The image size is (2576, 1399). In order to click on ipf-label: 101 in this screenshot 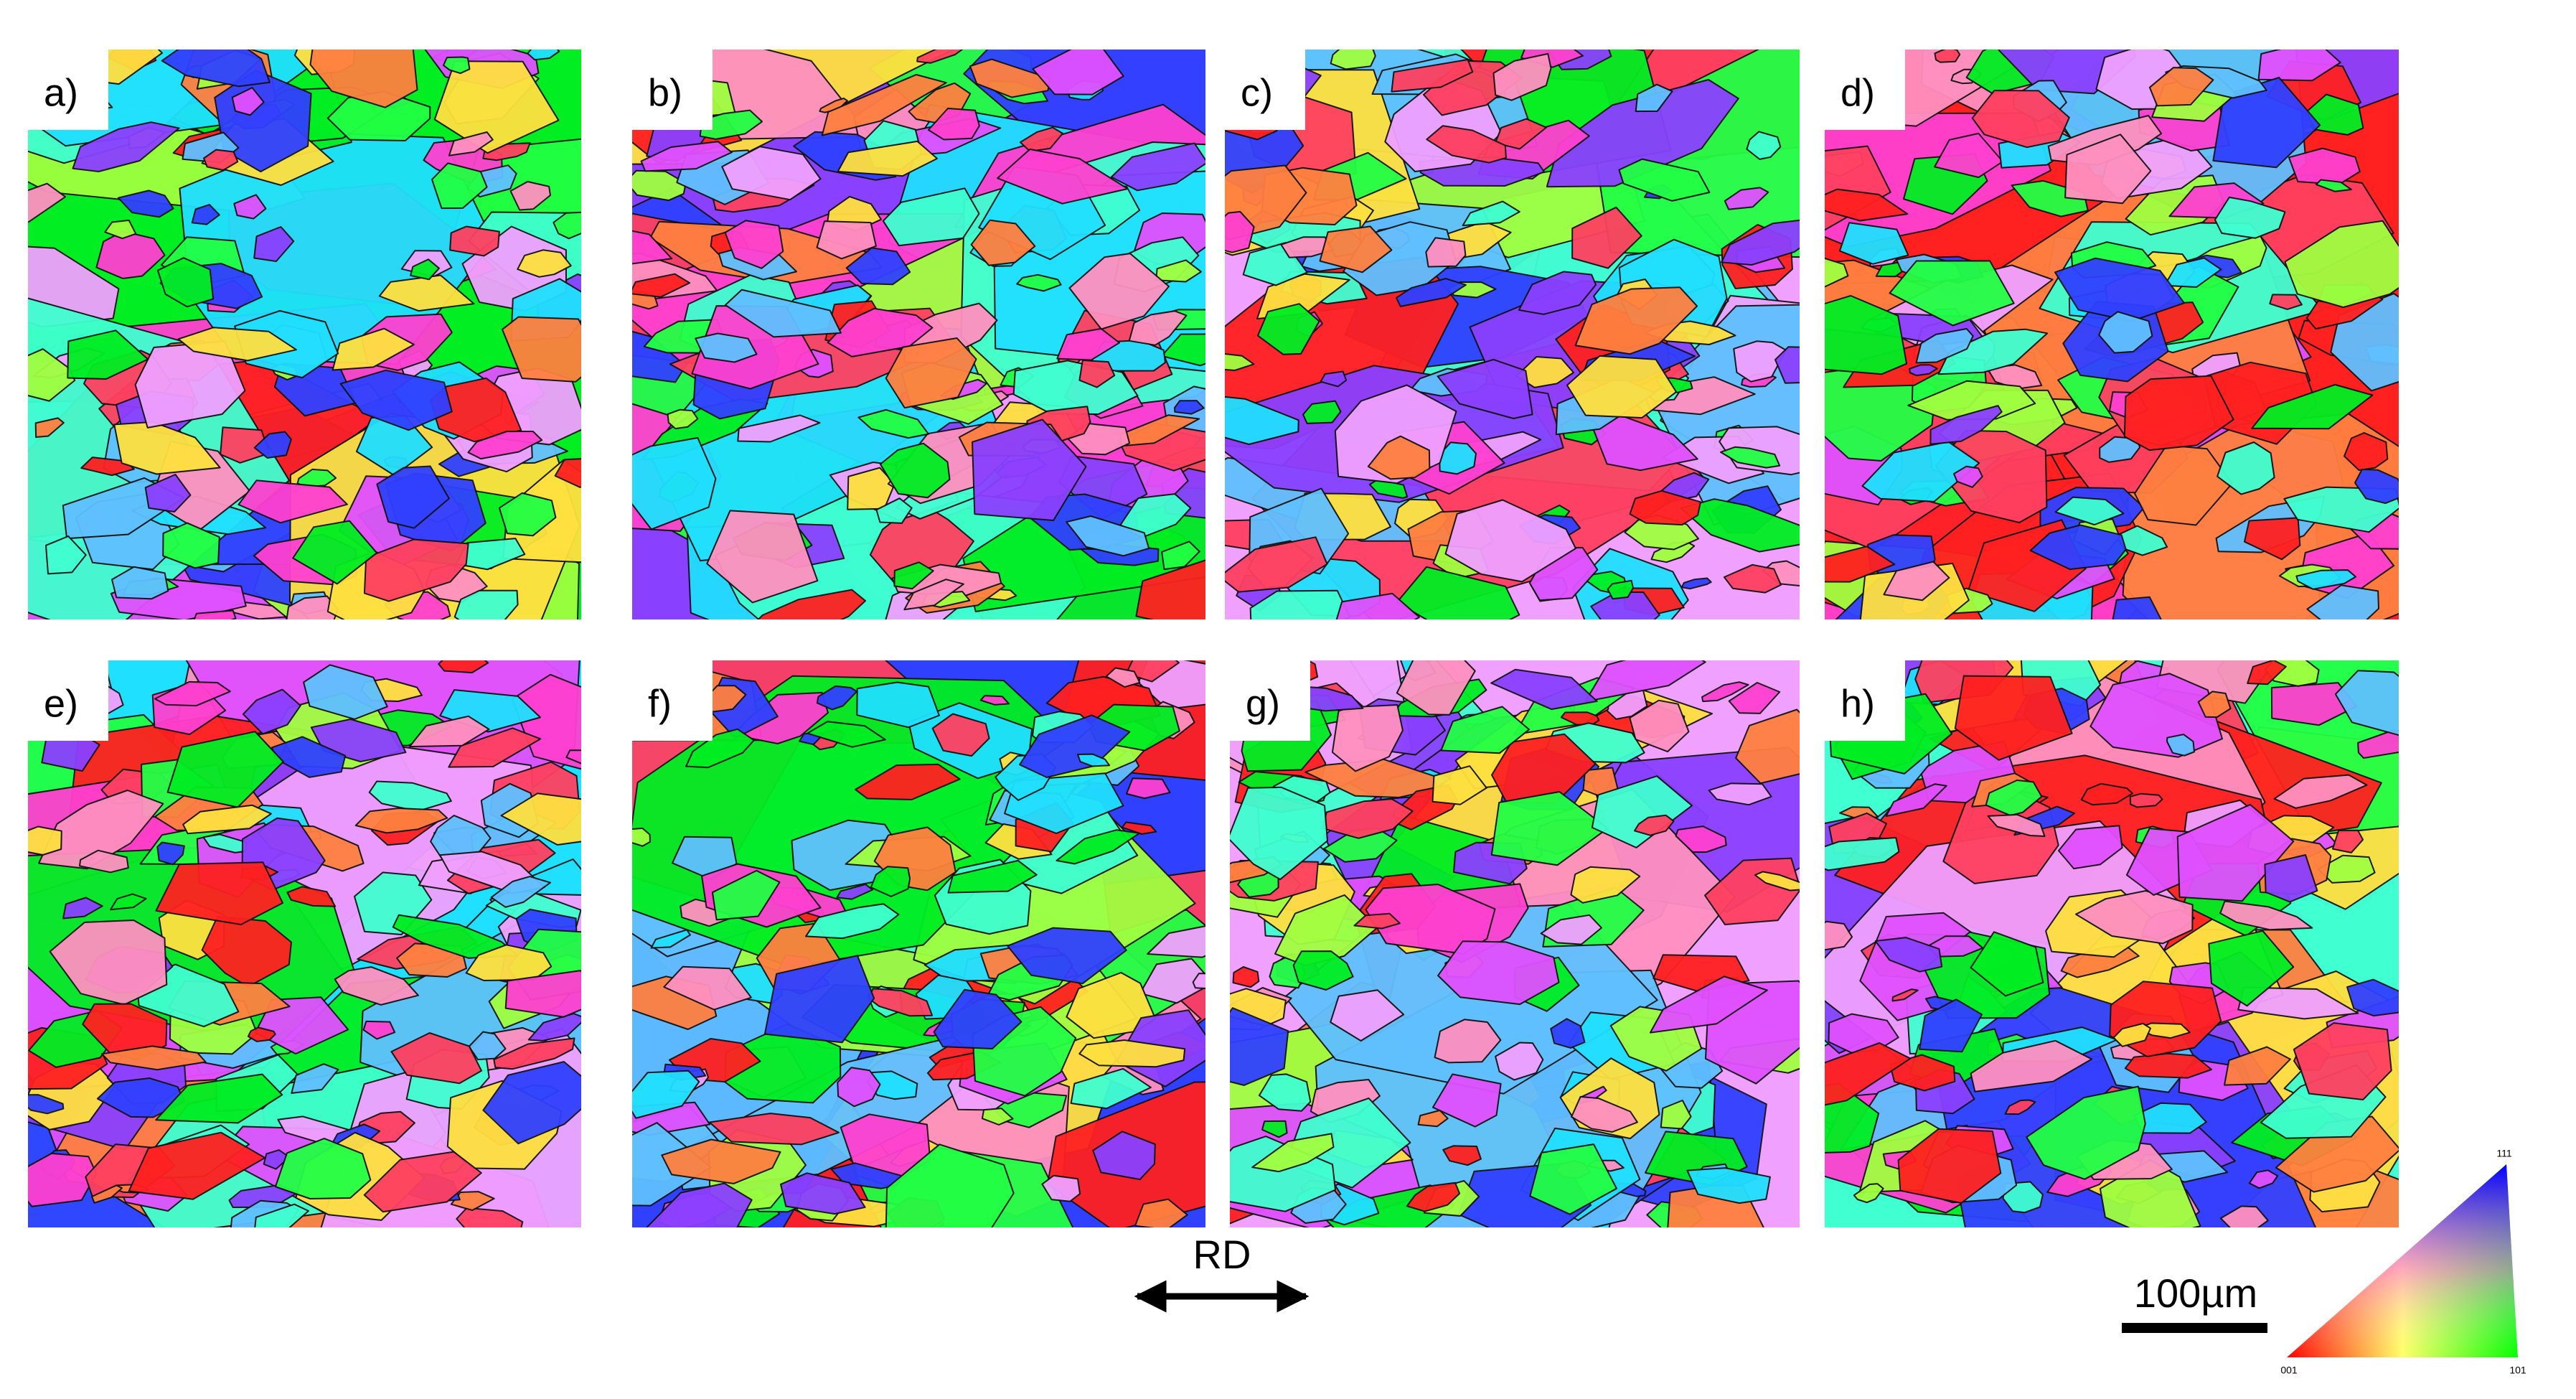, I will do `click(2517, 1370)`.